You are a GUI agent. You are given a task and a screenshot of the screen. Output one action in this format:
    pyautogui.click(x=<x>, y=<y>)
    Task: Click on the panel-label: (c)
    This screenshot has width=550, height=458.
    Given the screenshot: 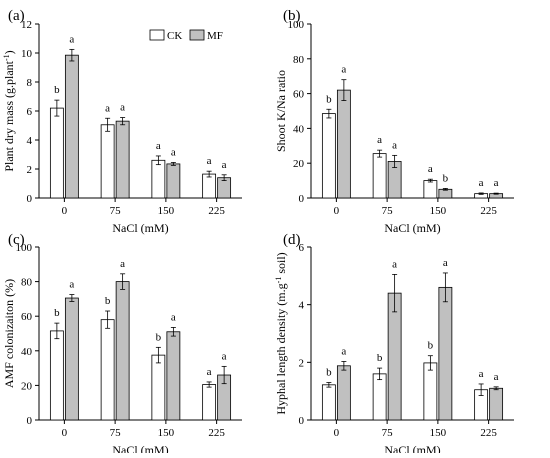 What is the action you would take?
    pyautogui.click(x=16, y=240)
    